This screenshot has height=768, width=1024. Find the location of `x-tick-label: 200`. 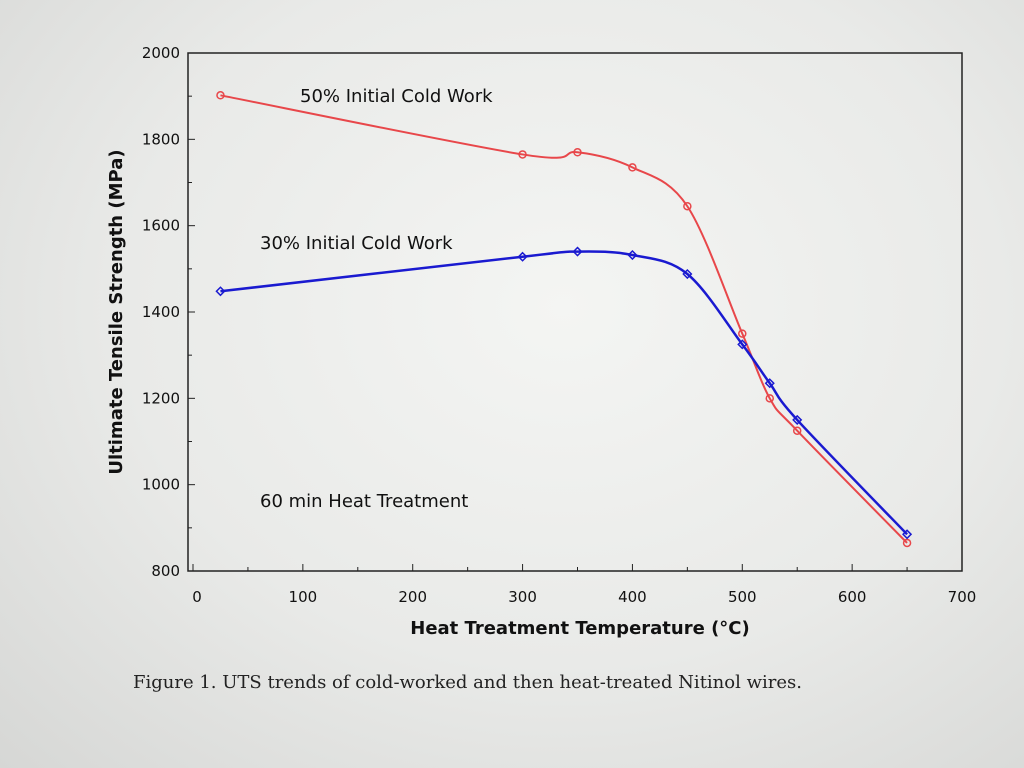

x-tick-label: 200 is located at coordinates (412, 597).